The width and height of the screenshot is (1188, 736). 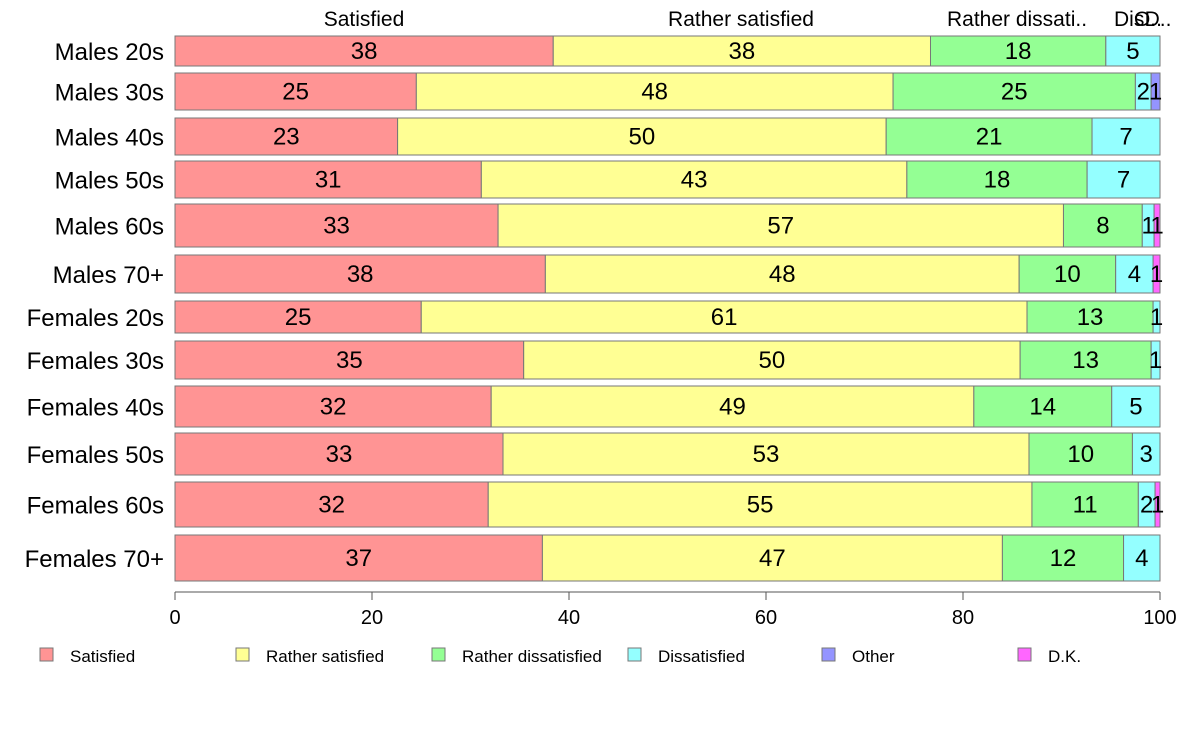 I want to click on bar-segment-males-40s-rather-dissatisfied, so click(x=989, y=136).